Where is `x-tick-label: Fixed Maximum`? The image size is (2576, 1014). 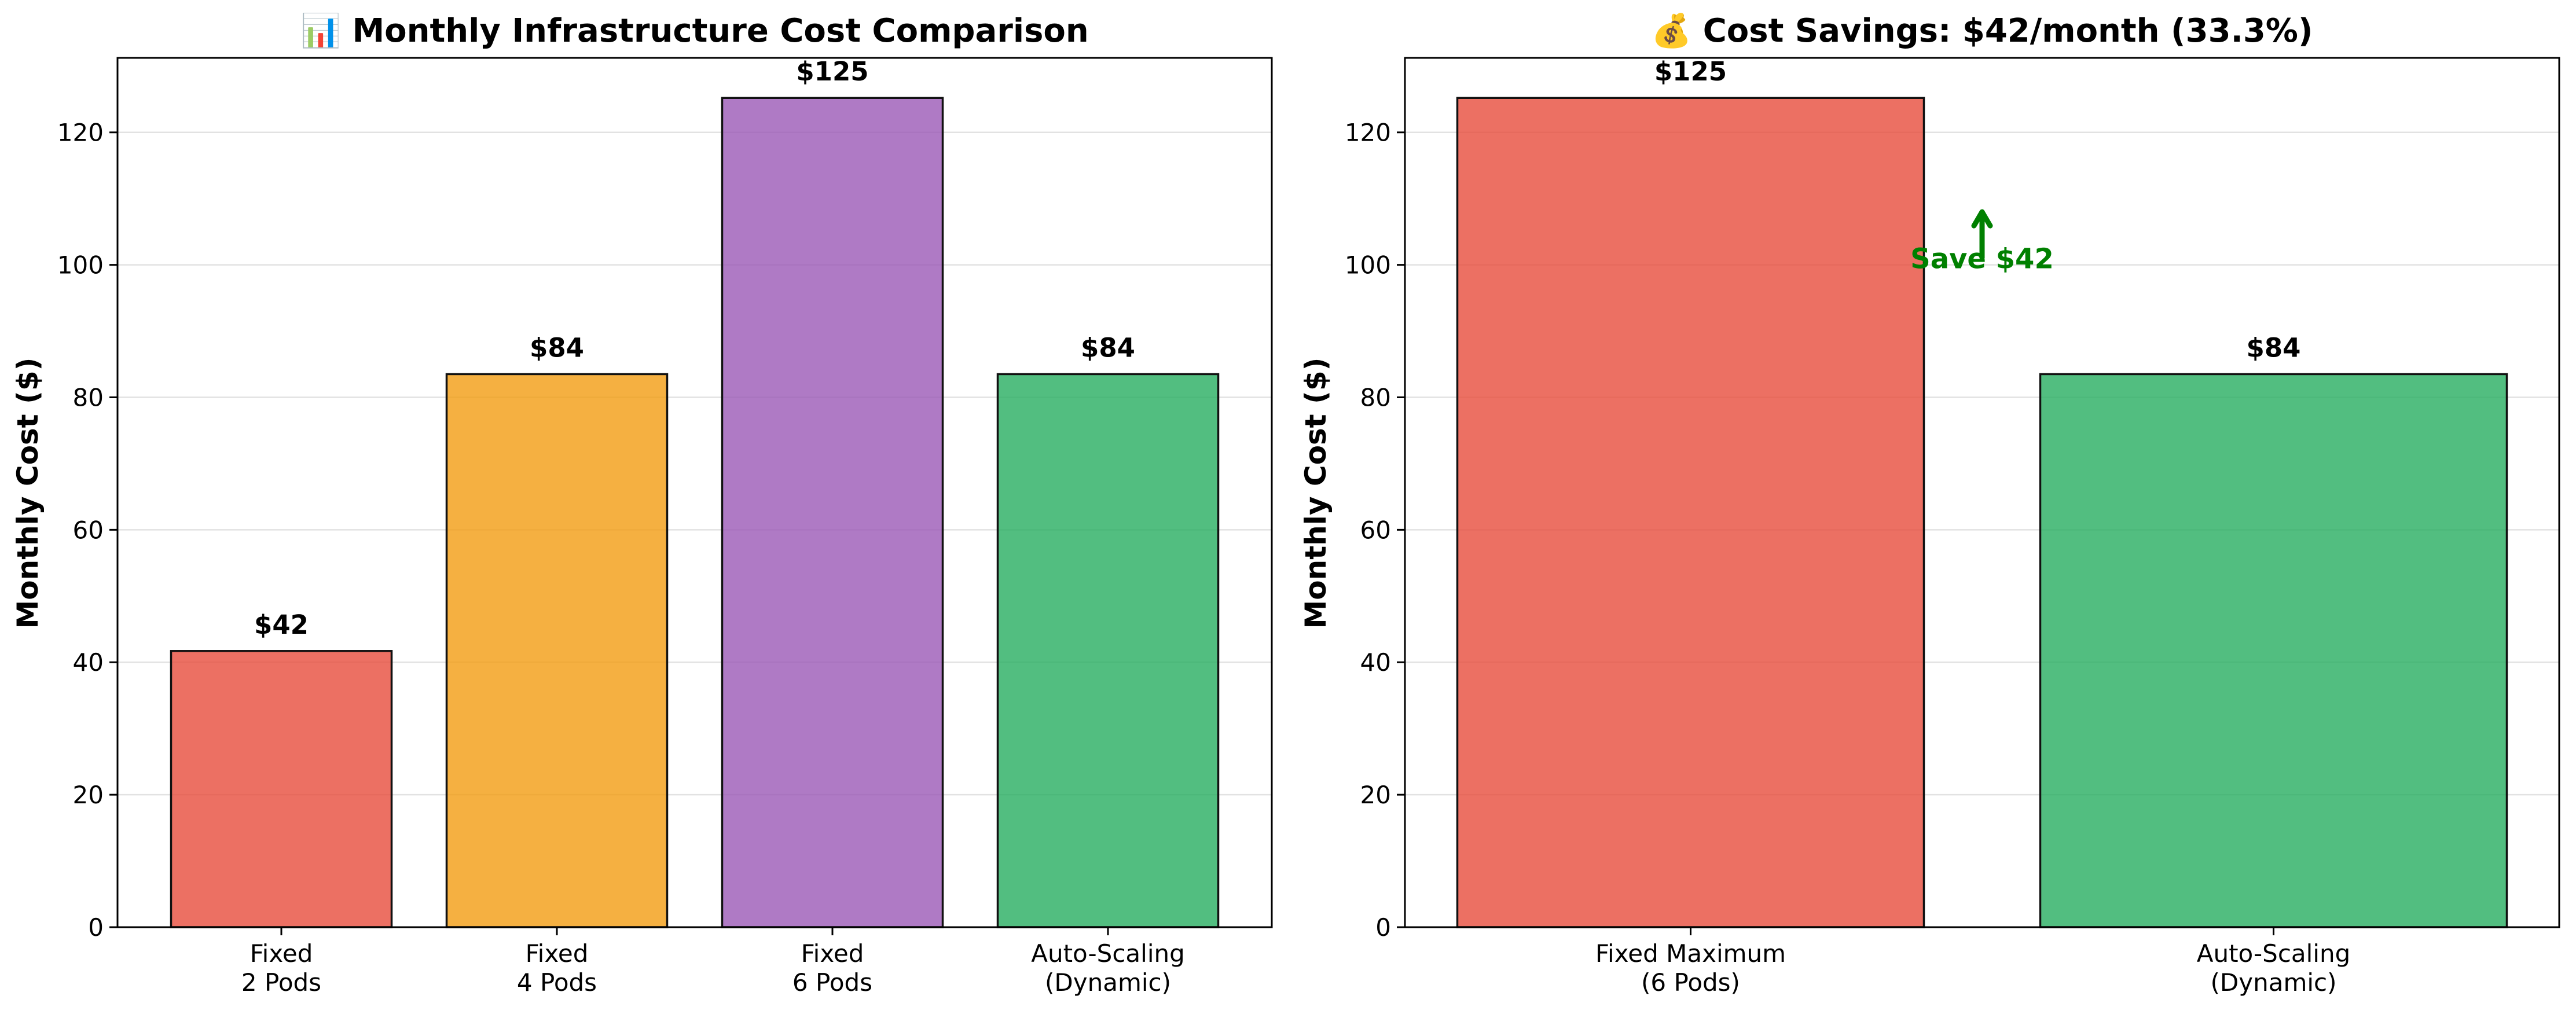 x-tick-label: Fixed Maximum is located at coordinates (1690, 953).